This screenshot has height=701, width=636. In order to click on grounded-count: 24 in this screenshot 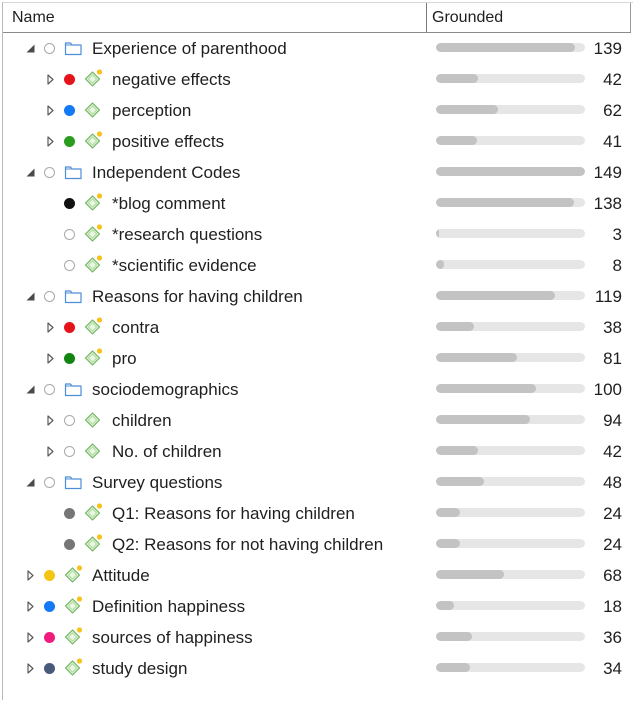, I will do `click(612, 544)`.